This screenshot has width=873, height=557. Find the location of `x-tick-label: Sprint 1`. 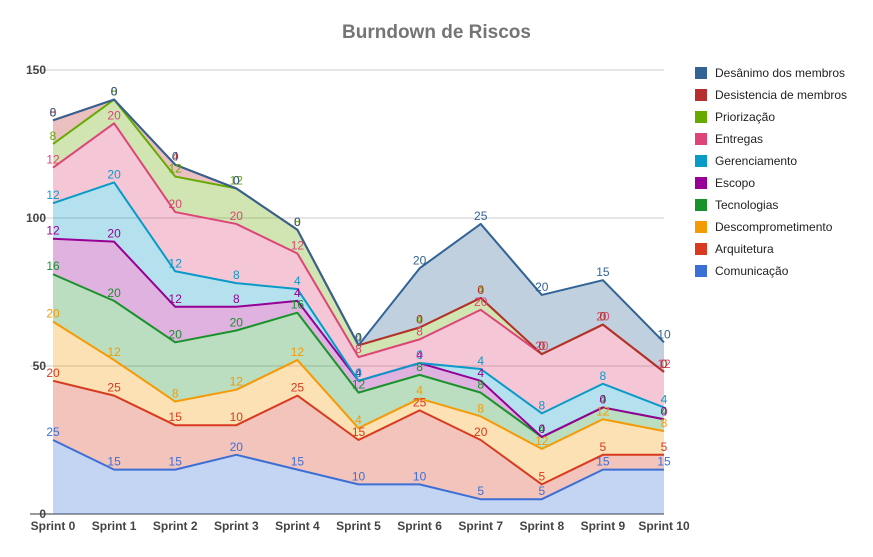

x-tick-label: Sprint 1 is located at coordinates (114, 526).